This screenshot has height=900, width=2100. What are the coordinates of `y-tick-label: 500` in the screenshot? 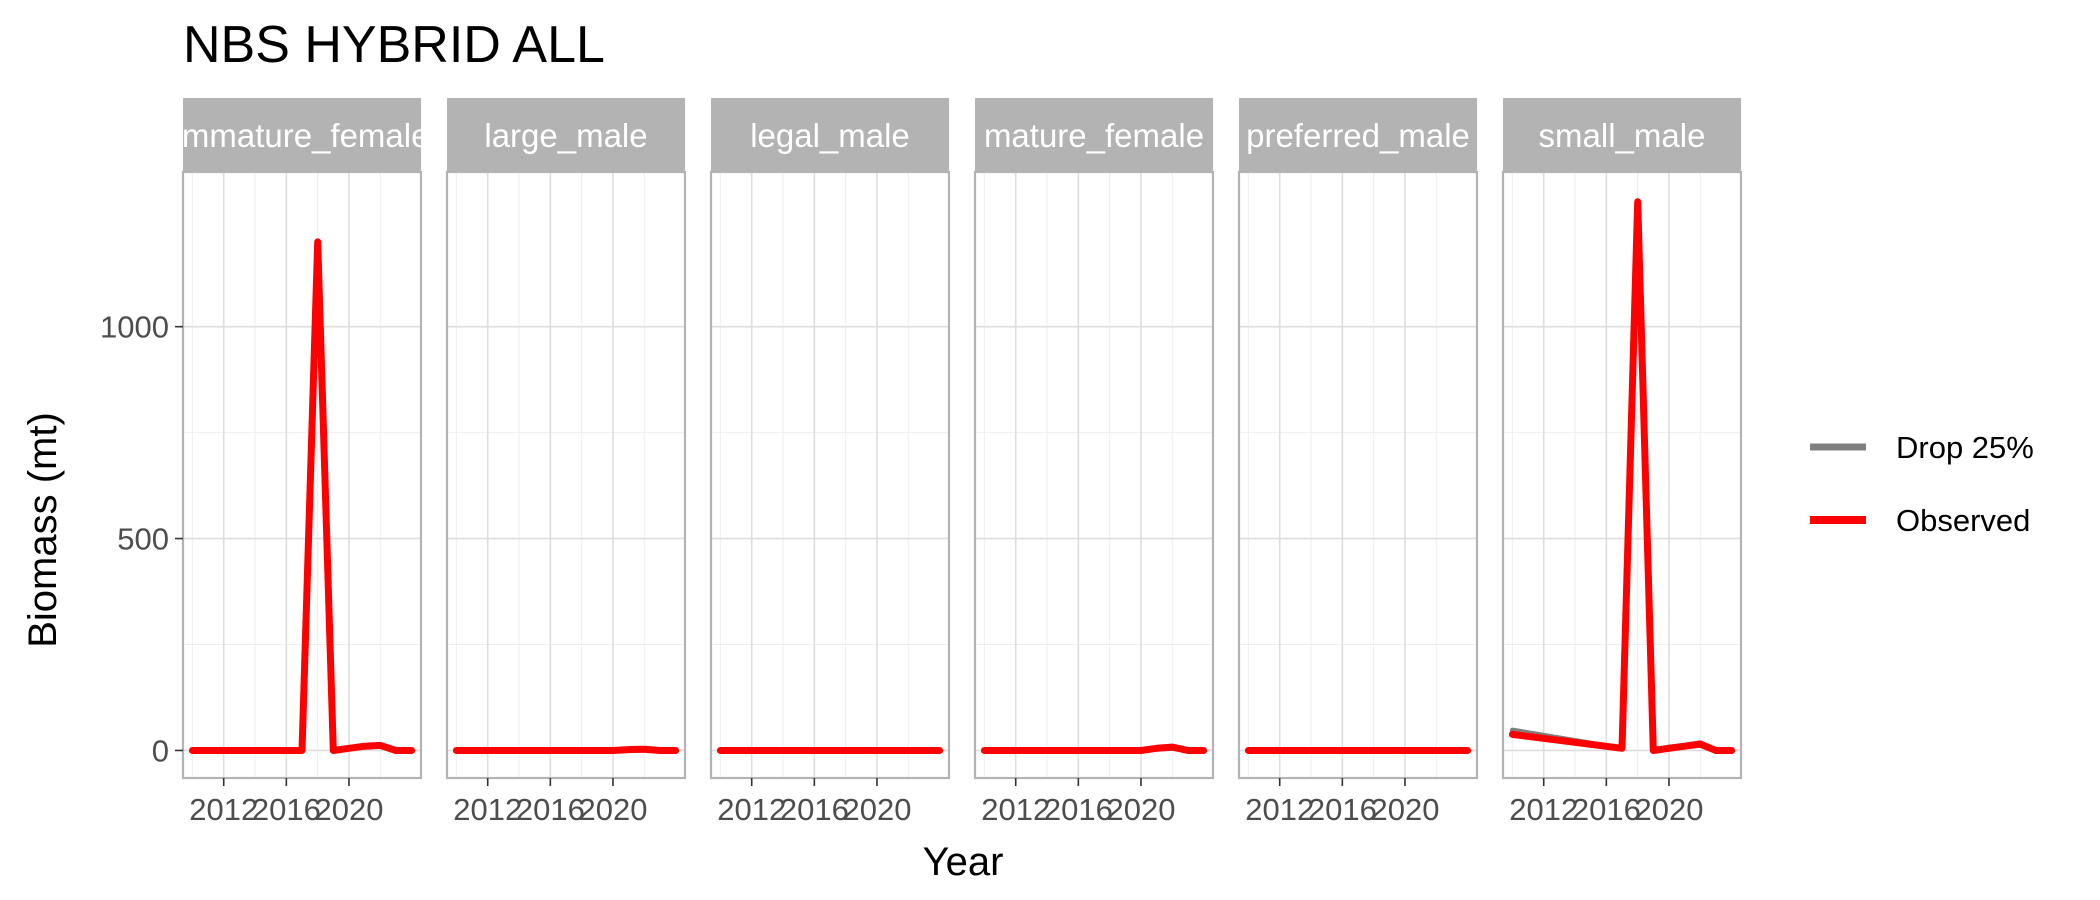 It's located at (143, 539).